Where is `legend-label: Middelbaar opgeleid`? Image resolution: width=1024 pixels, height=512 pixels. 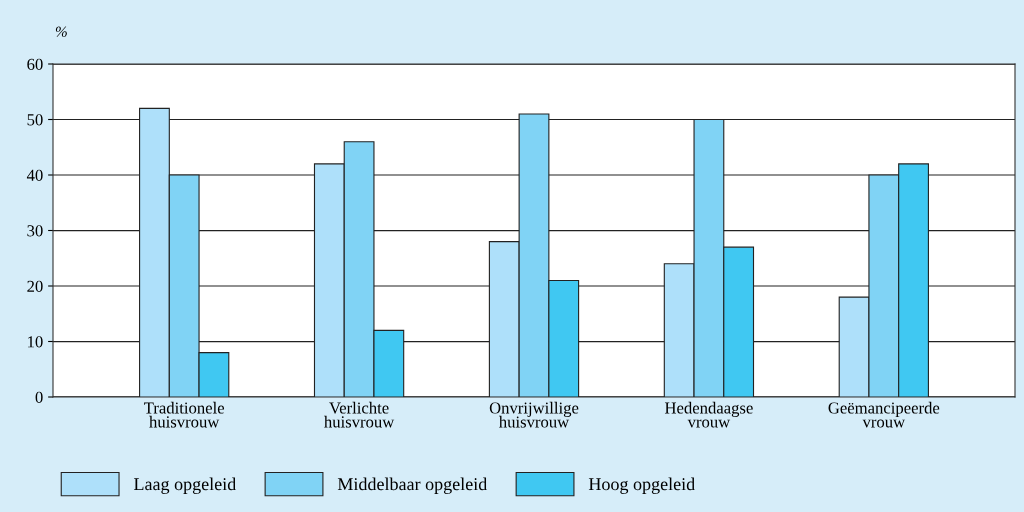
legend-label: Middelbaar opgeleid is located at coordinates (412, 485).